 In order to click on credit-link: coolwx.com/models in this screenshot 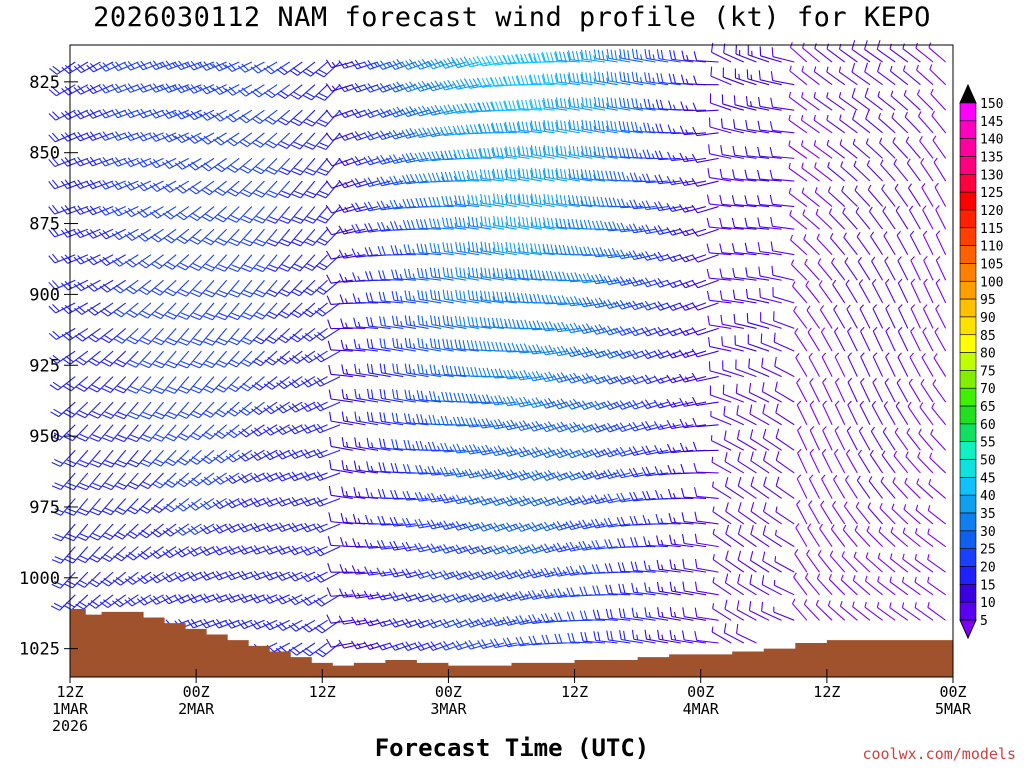, I will do `click(939, 754)`.